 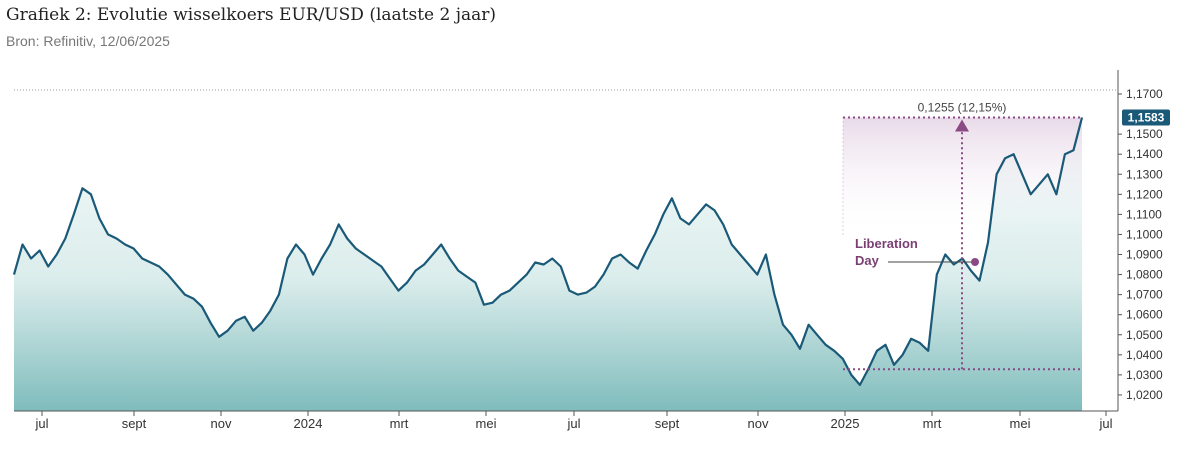 What do you see at coordinates (1144, 395) in the screenshot?
I see `y-tick-label: 1,0200` at bounding box center [1144, 395].